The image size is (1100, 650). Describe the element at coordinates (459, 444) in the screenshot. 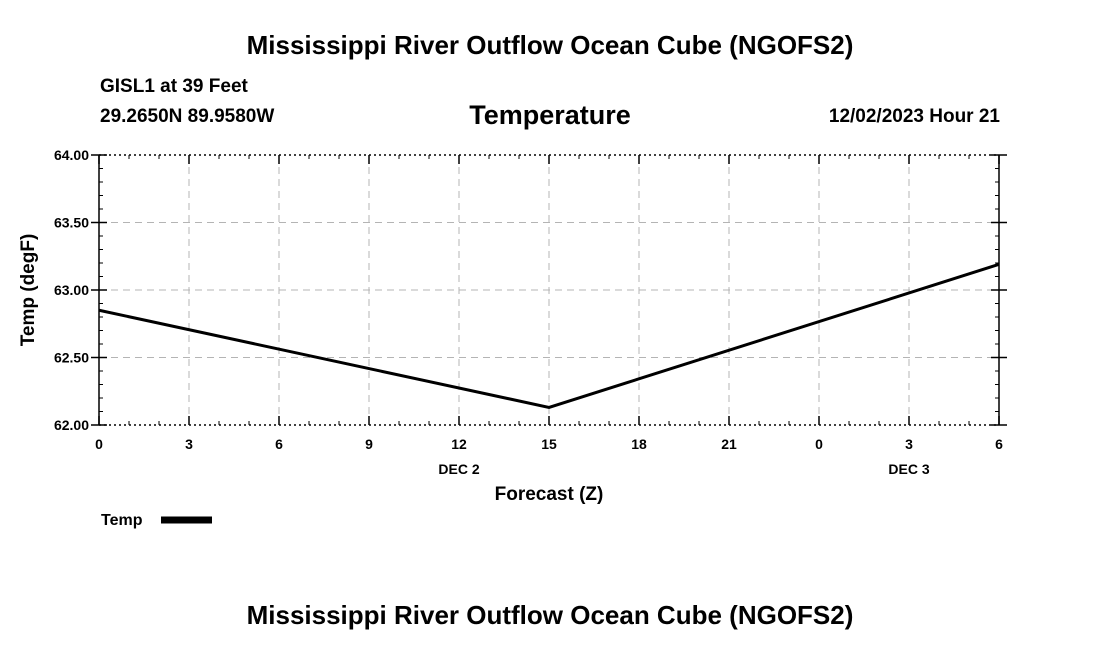

I see `x-tick-label: 12` at that location.